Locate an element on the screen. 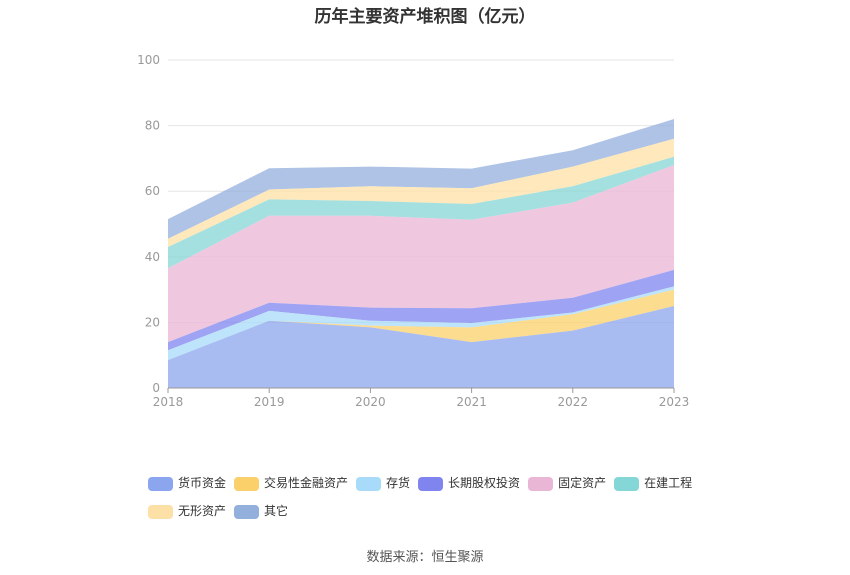 Image resolution: width=850 pixels, height=575 pixels. legend-label: 在建工程 is located at coordinates (668, 483).